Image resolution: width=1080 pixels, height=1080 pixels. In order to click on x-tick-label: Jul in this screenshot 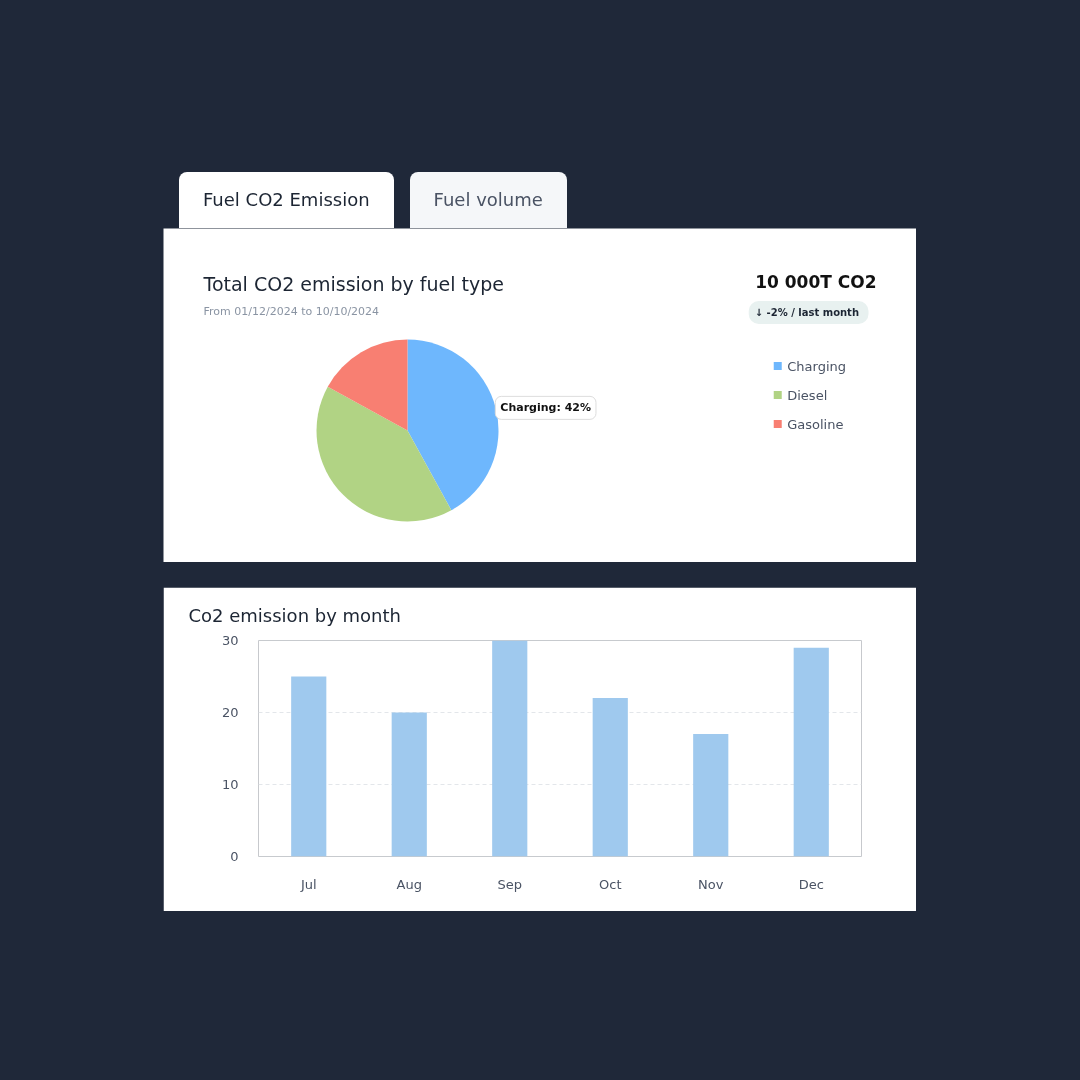, I will do `click(308, 884)`.